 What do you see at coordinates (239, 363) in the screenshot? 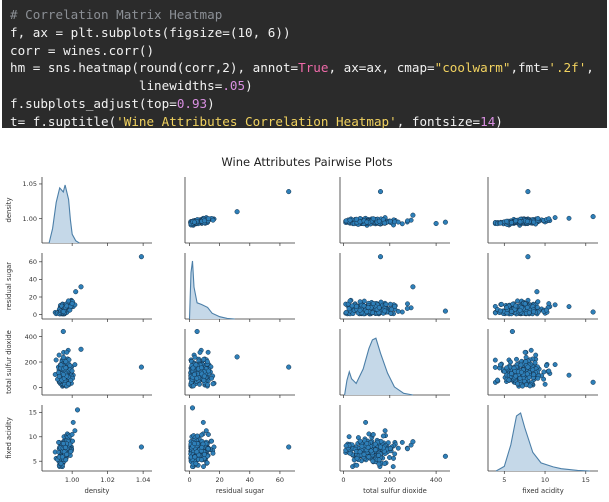
I see `panel-total-sulfur-dioxide-vs-residual-sugar` at bounding box center [239, 363].